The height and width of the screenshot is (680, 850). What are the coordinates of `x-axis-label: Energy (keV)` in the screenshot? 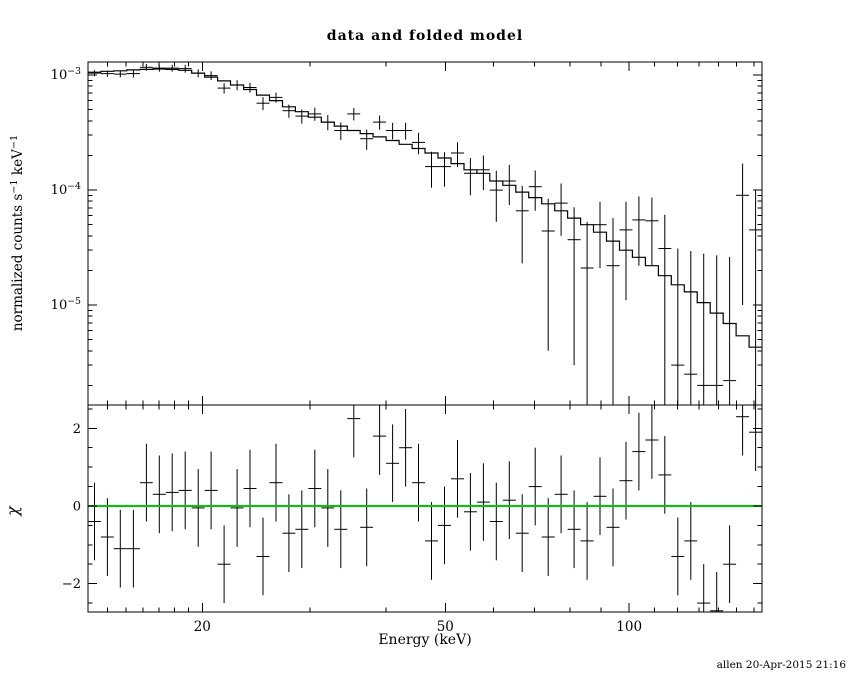 It's located at (425, 640).